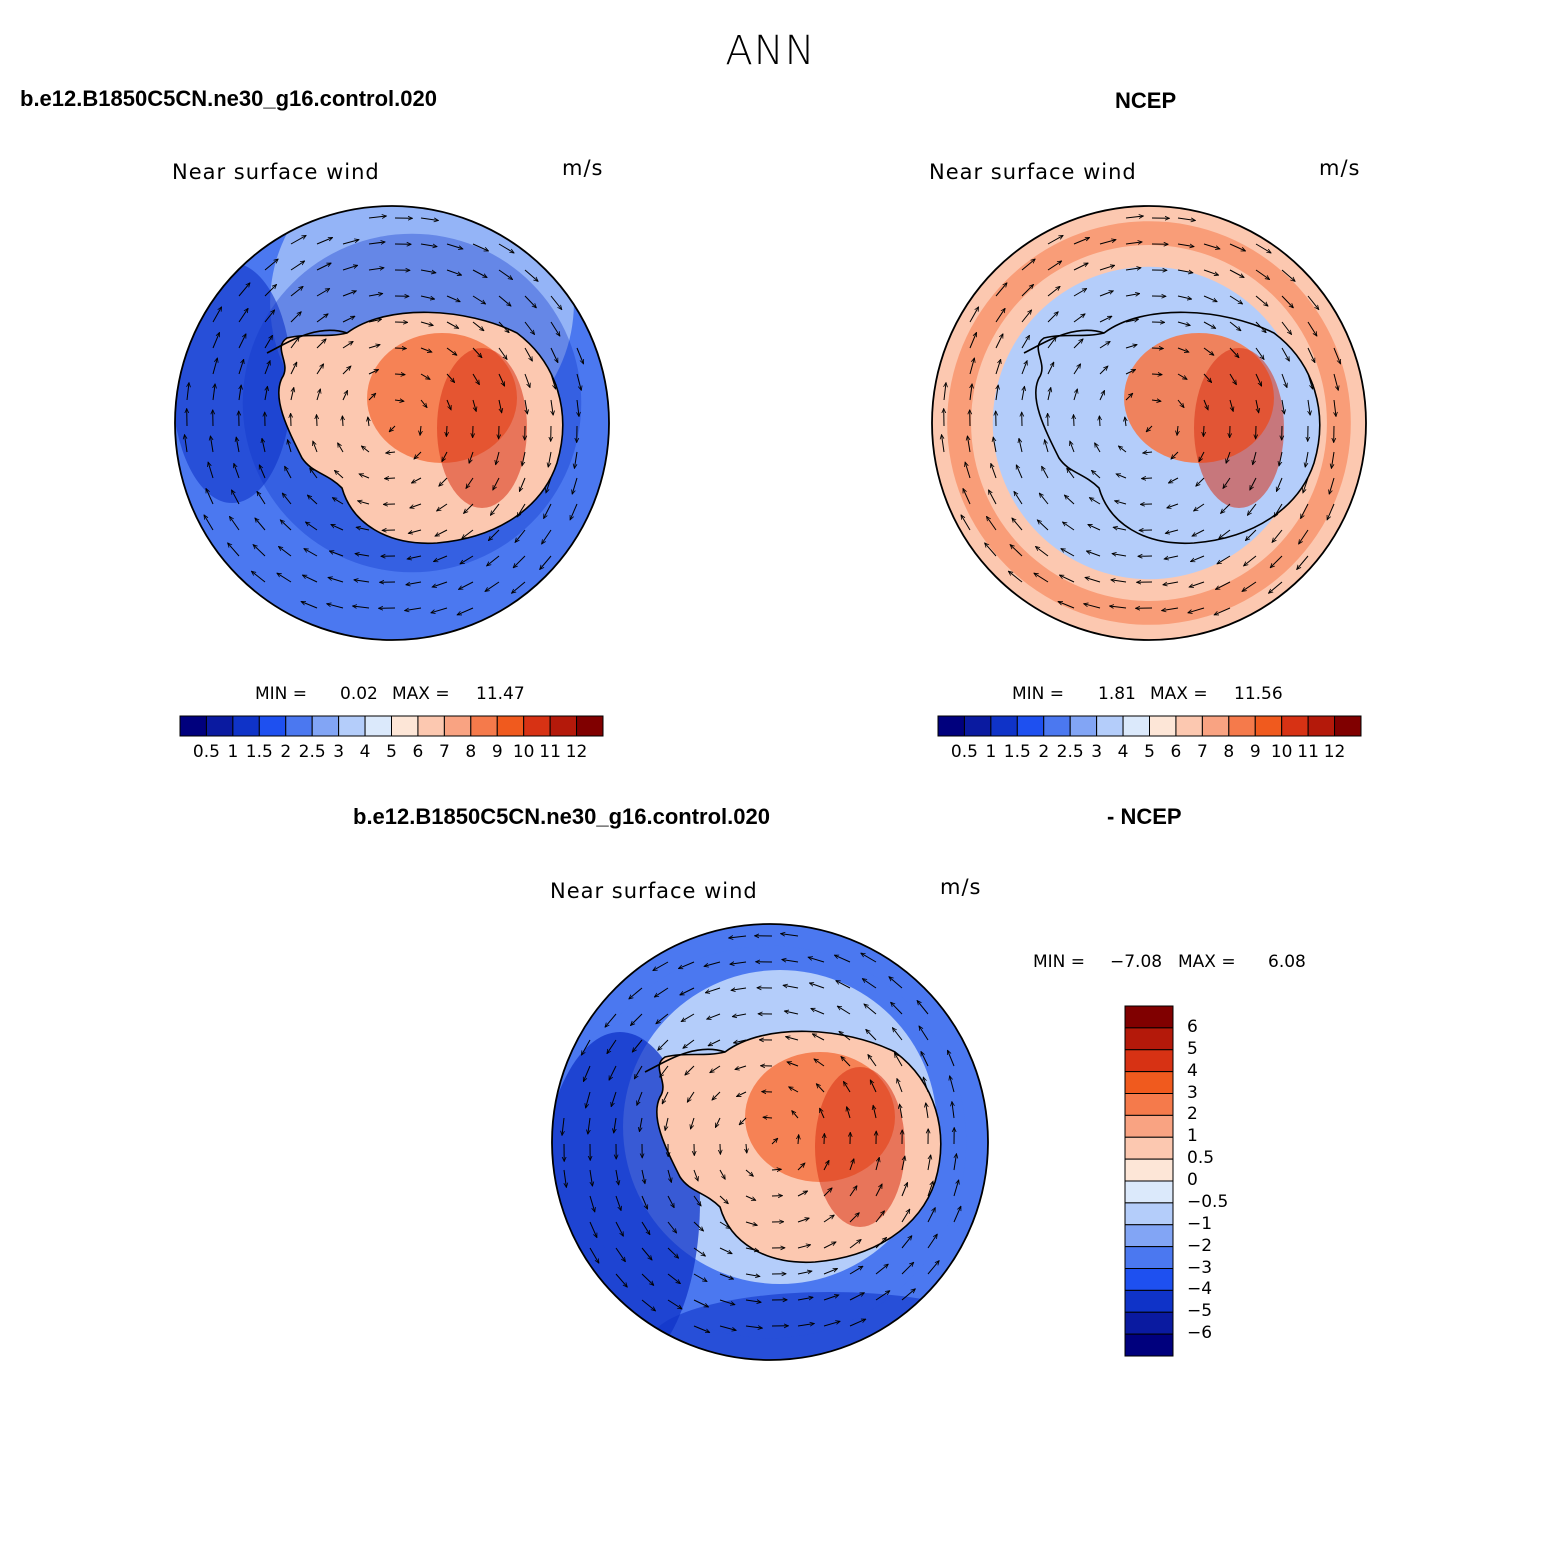 Image resolution: width=1541 pixels, height=1541 pixels. What do you see at coordinates (654, 891) in the screenshot?
I see `panel-diff-subtitle: Near surface wind` at bounding box center [654, 891].